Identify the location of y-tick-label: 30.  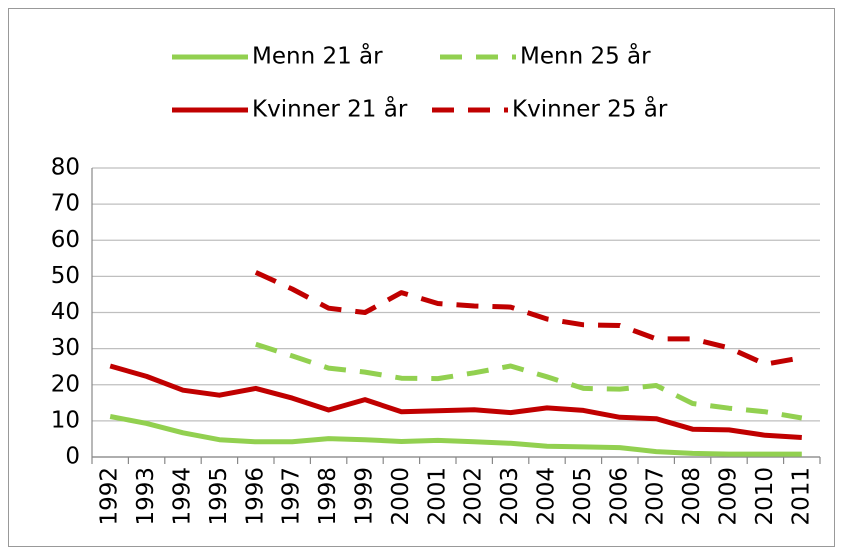
(65, 348).